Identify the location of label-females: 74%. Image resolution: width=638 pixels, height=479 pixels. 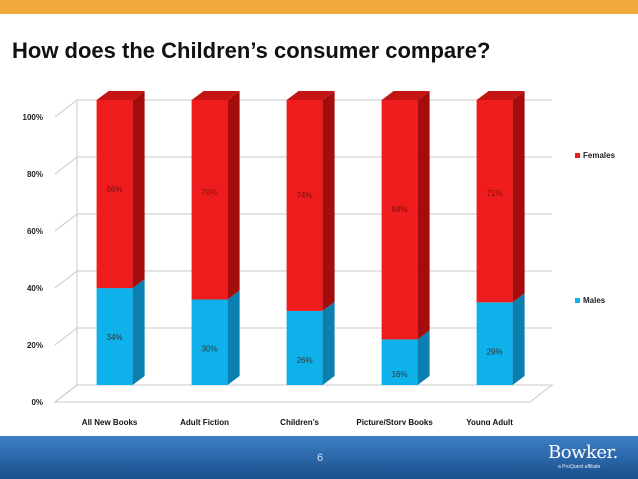
(305, 195).